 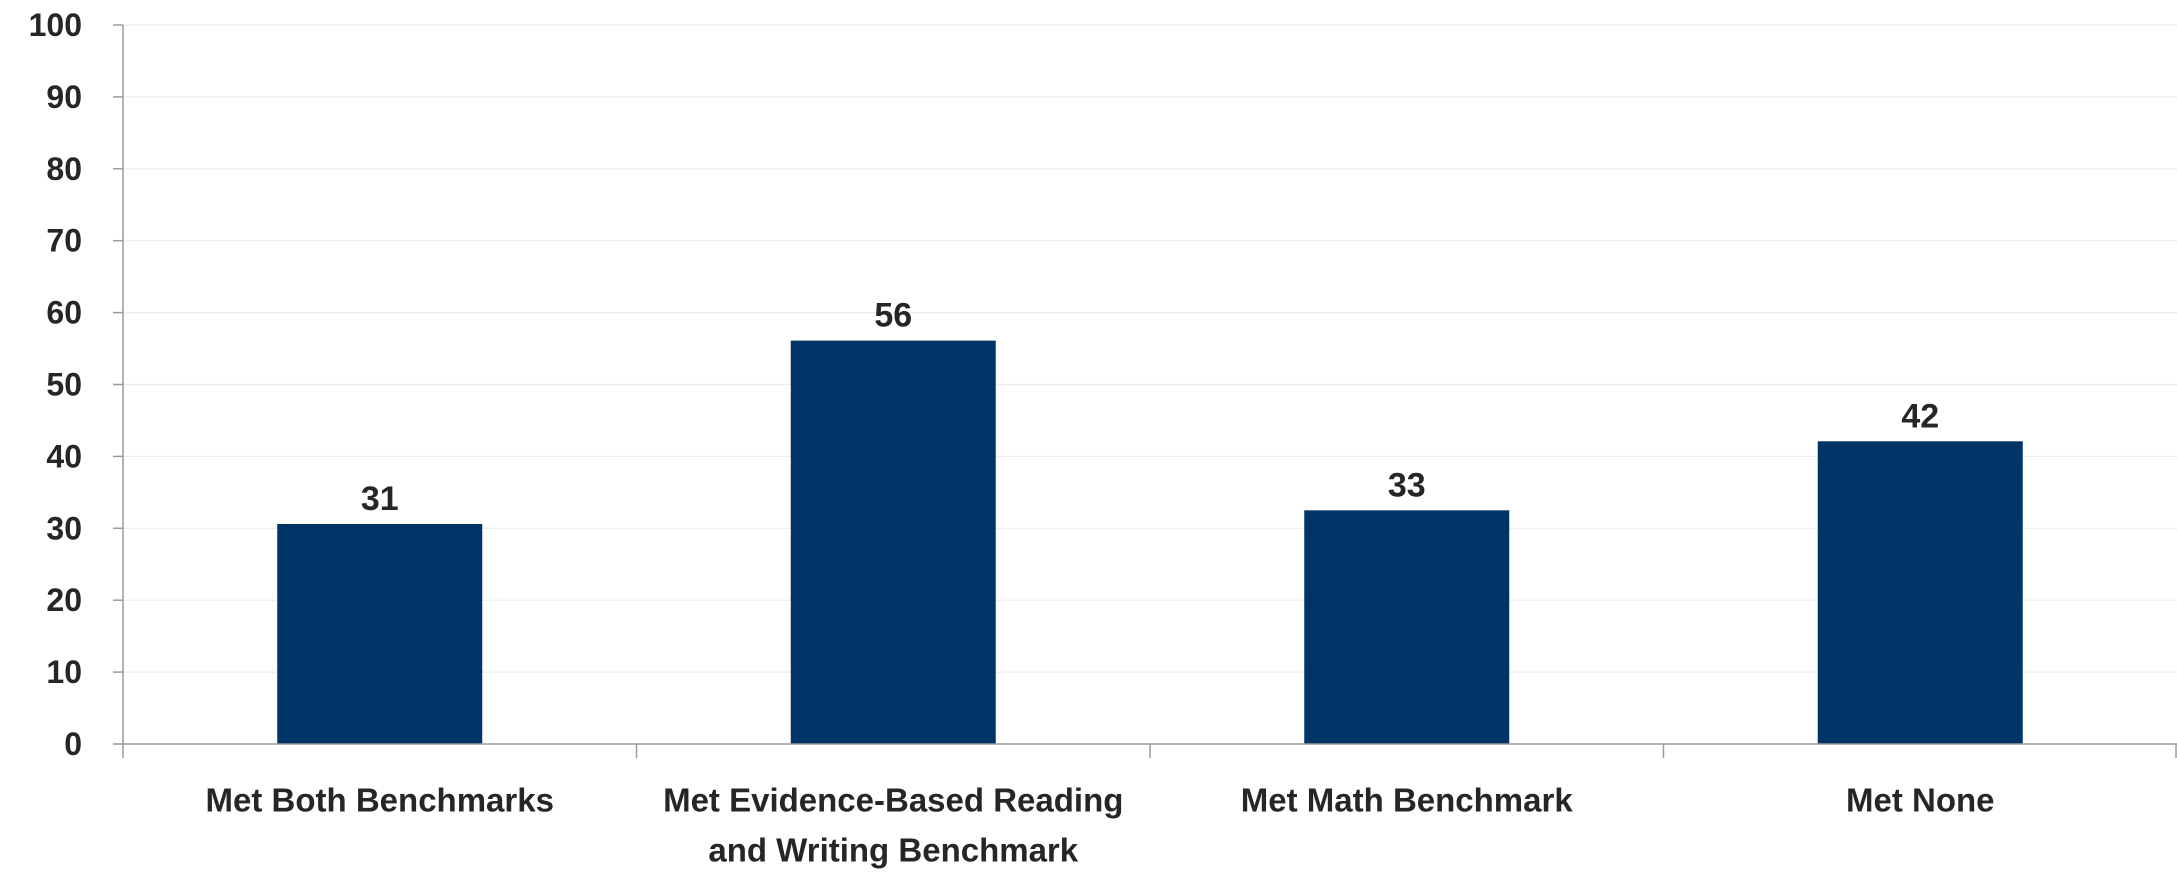 I want to click on data-label: 56, so click(x=893, y=316).